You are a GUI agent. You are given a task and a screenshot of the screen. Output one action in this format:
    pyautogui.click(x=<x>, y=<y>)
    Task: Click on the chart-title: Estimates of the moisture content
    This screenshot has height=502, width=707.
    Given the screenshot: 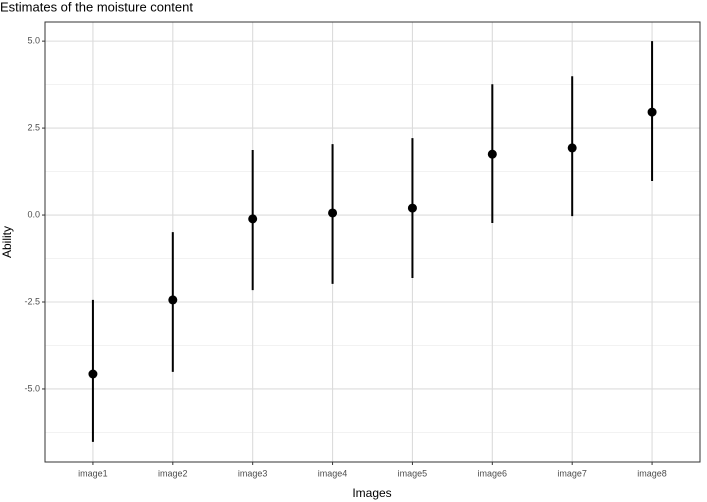 What is the action you would take?
    pyautogui.click(x=96, y=7)
    